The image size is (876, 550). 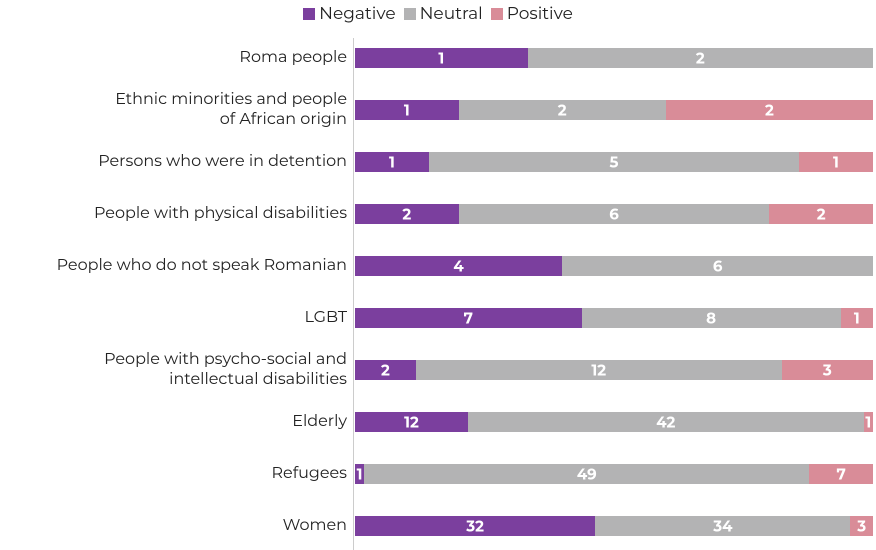 I want to click on data-label: 8, so click(x=711, y=318).